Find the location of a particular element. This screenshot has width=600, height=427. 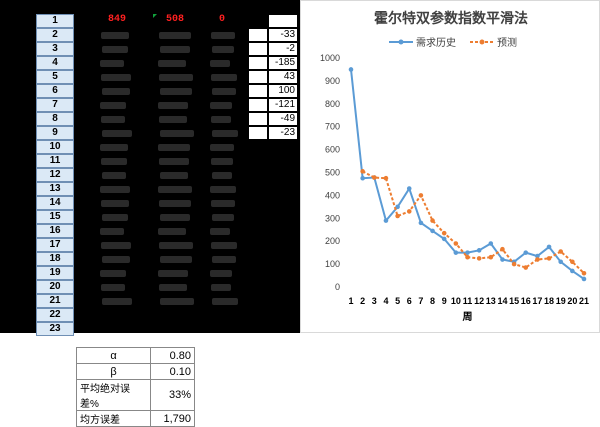

x-tick-label: 2 is located at coordinates (362, 301).